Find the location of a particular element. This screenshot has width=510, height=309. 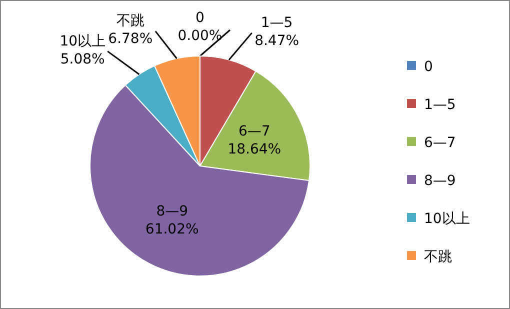

slice-label: 10以上 is located at coordinates (83, 41).